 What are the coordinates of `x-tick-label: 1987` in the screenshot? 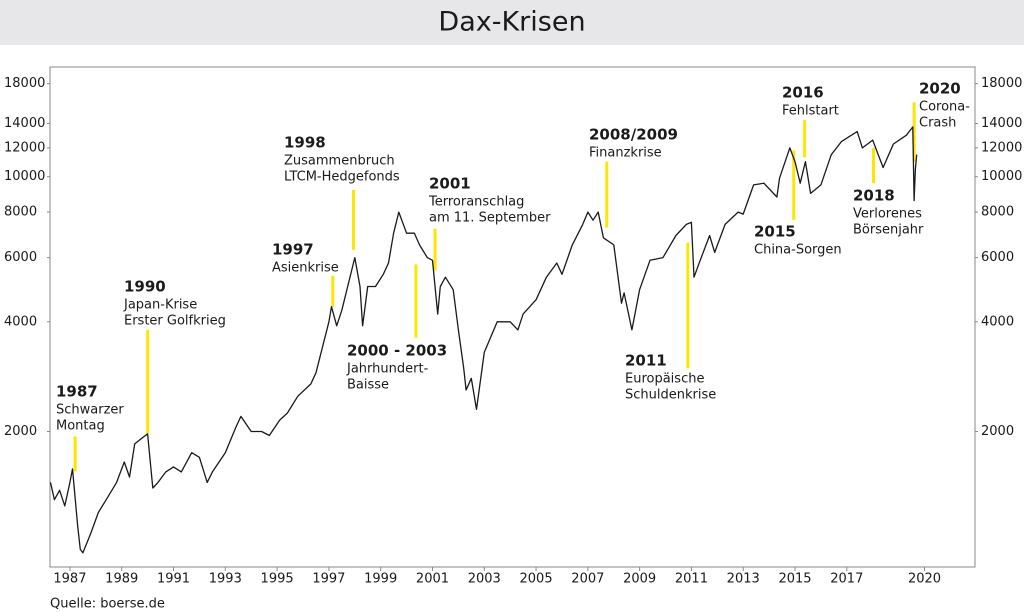 It's located at (69, 579).